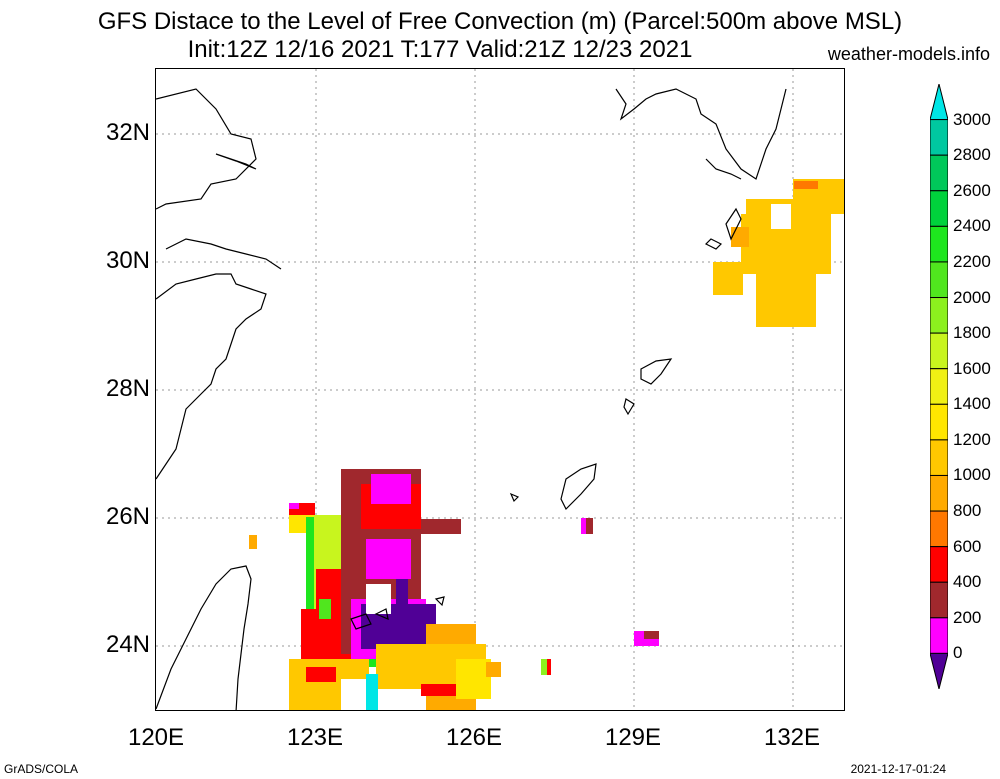 The width and height of the screenshot is (1000, 779). What do you see at coordinates (127, 516) in the screenshot?
I see `lat-label: 26N` at bounding box center [127, 516].